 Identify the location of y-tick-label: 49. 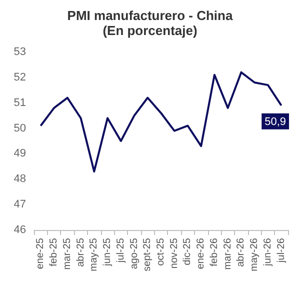
(20, 154).